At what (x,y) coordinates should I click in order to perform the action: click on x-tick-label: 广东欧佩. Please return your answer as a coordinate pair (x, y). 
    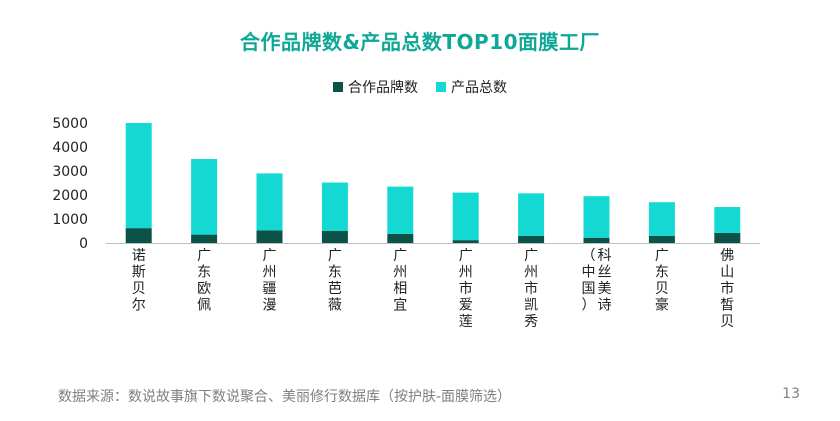
    Looking at the image, I should click on (204, 281).